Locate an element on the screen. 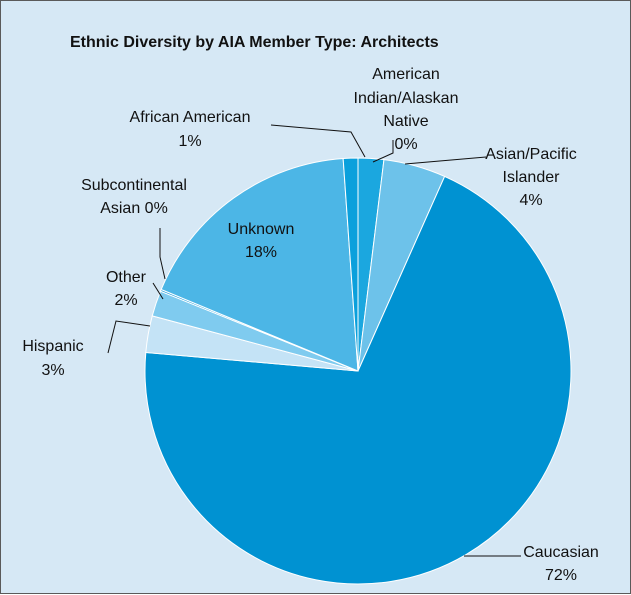 The image size is (631, 595). slice-label: Hispanic 3% is located at coordinates (52, 358).